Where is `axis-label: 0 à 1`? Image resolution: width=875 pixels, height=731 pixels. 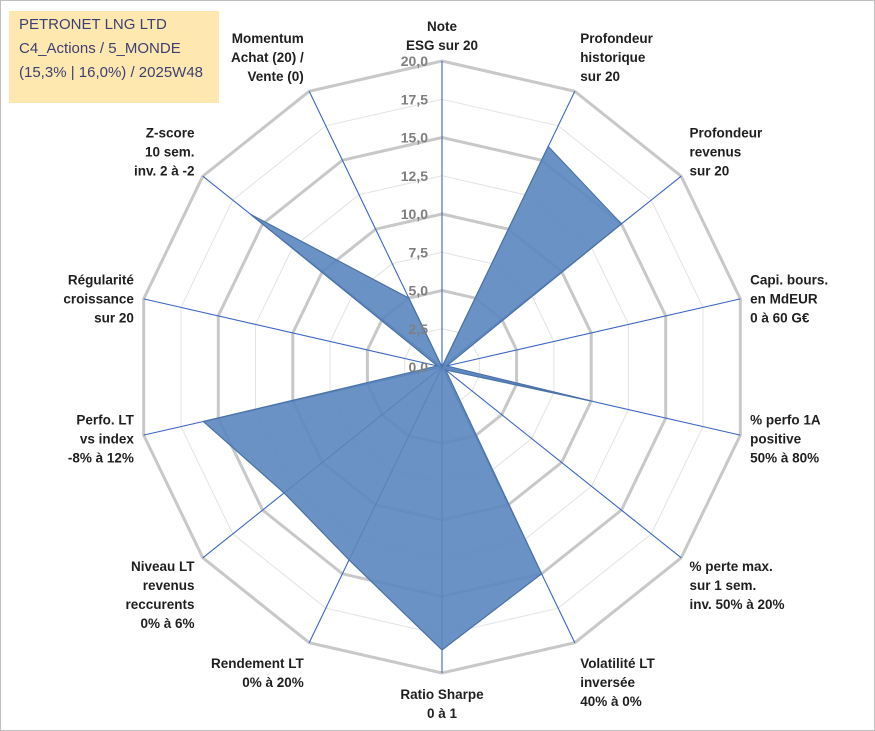
axis-label: 0 à 1 is located at coordinates (442, 713).